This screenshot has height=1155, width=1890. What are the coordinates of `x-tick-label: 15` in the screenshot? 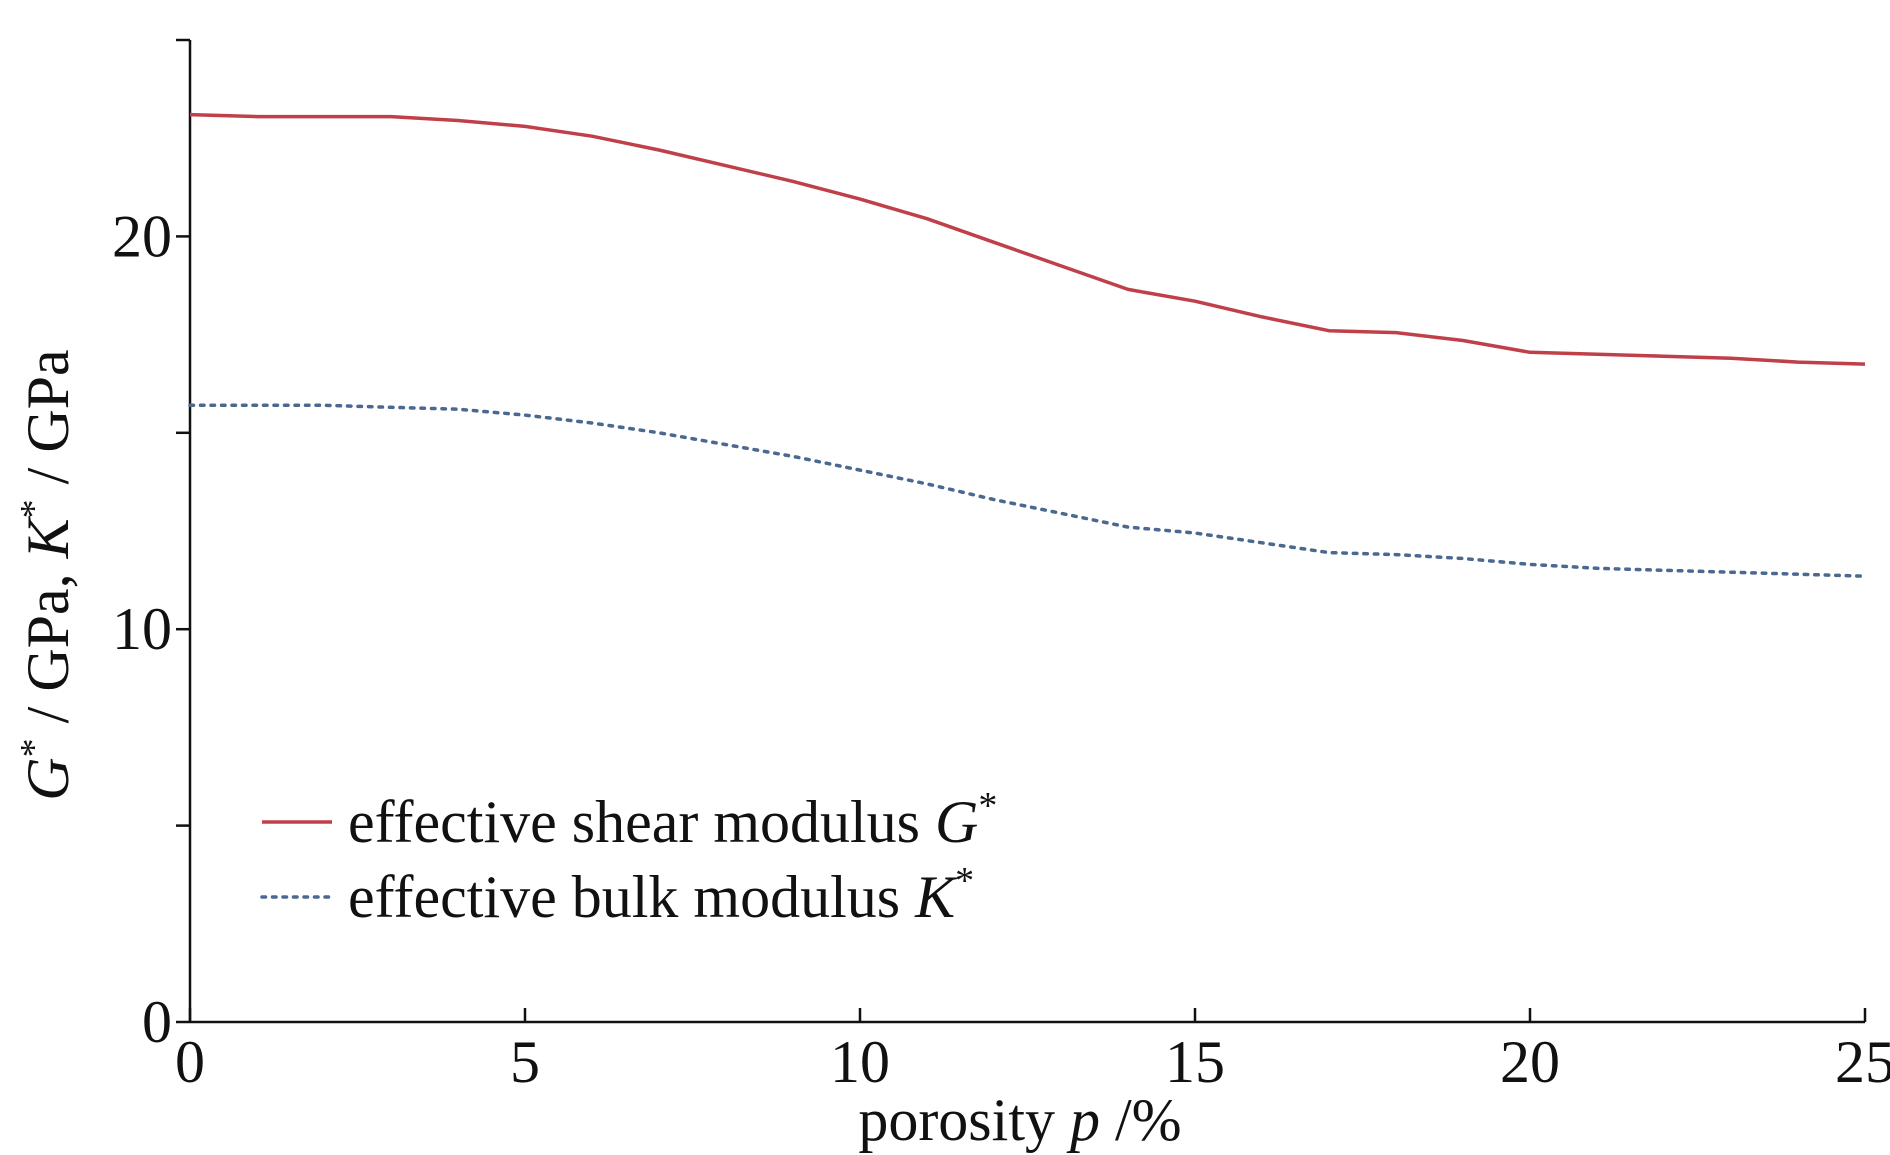 It's located at (1195, 1062).